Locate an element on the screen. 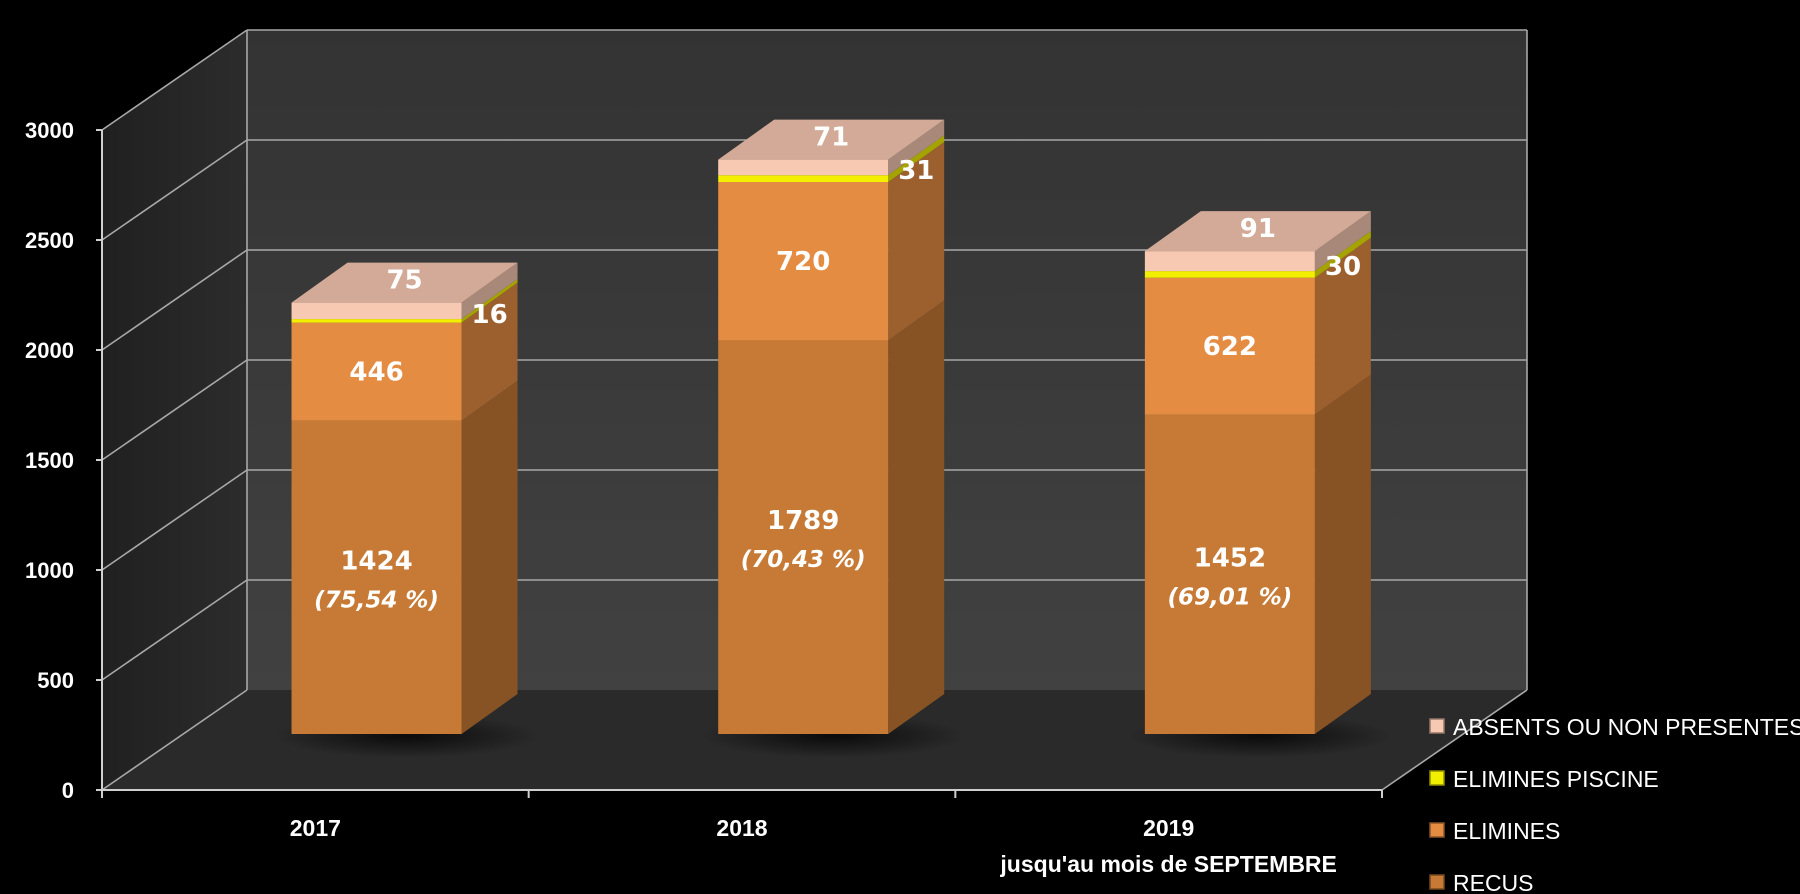  legend-recus-swatch is located at coordinates (1437, 882).